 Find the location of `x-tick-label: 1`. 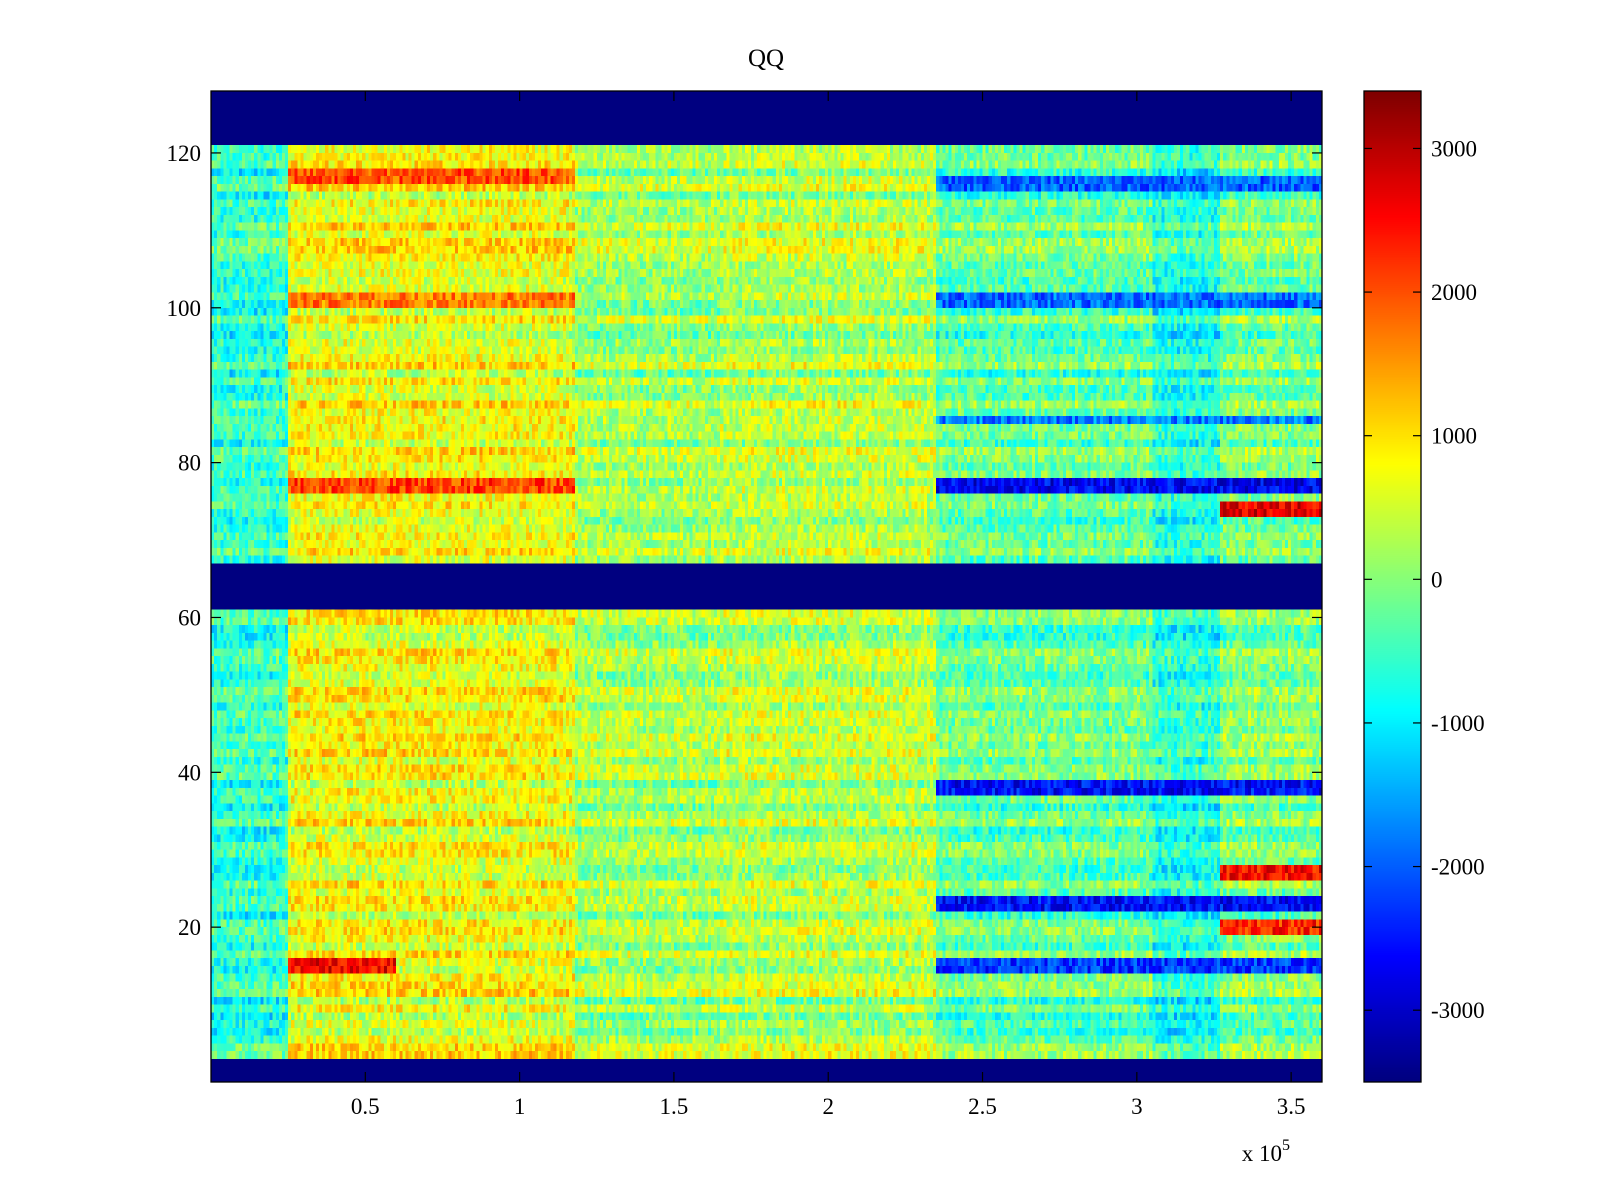

x-tick-label: 1 is located at coordinates (520, 1106).